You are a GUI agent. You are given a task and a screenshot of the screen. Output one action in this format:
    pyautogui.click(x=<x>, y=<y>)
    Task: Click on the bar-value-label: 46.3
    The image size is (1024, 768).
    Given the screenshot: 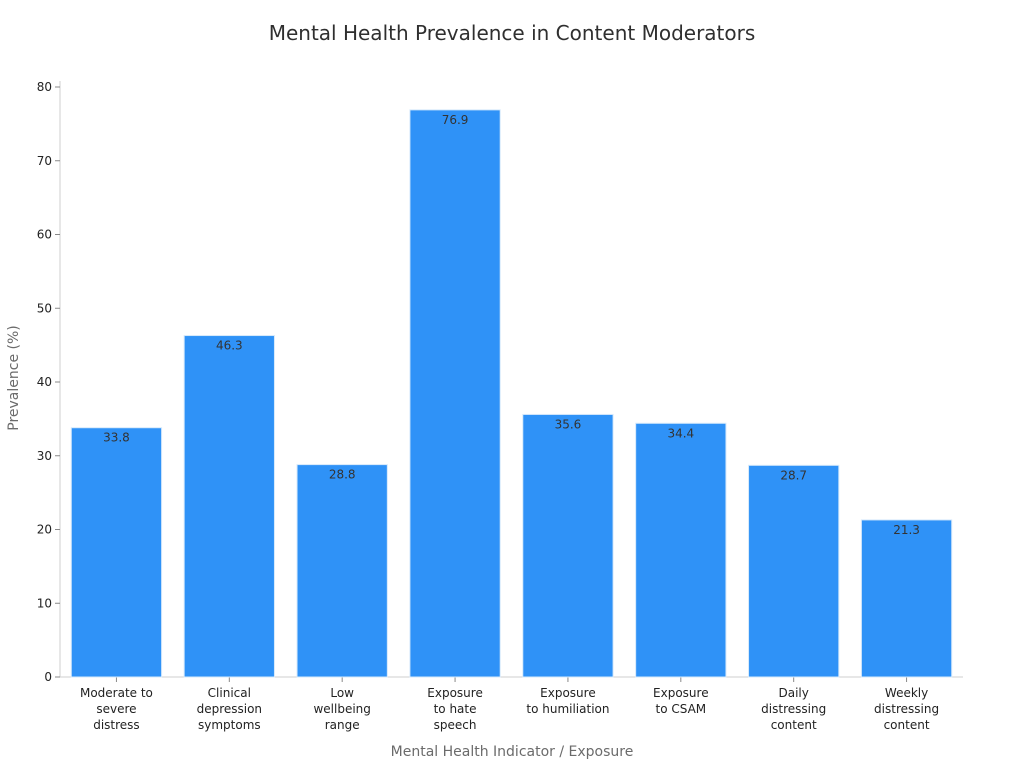 What is the action you would take?
    pyautogui.click(x=229, y=346)
    